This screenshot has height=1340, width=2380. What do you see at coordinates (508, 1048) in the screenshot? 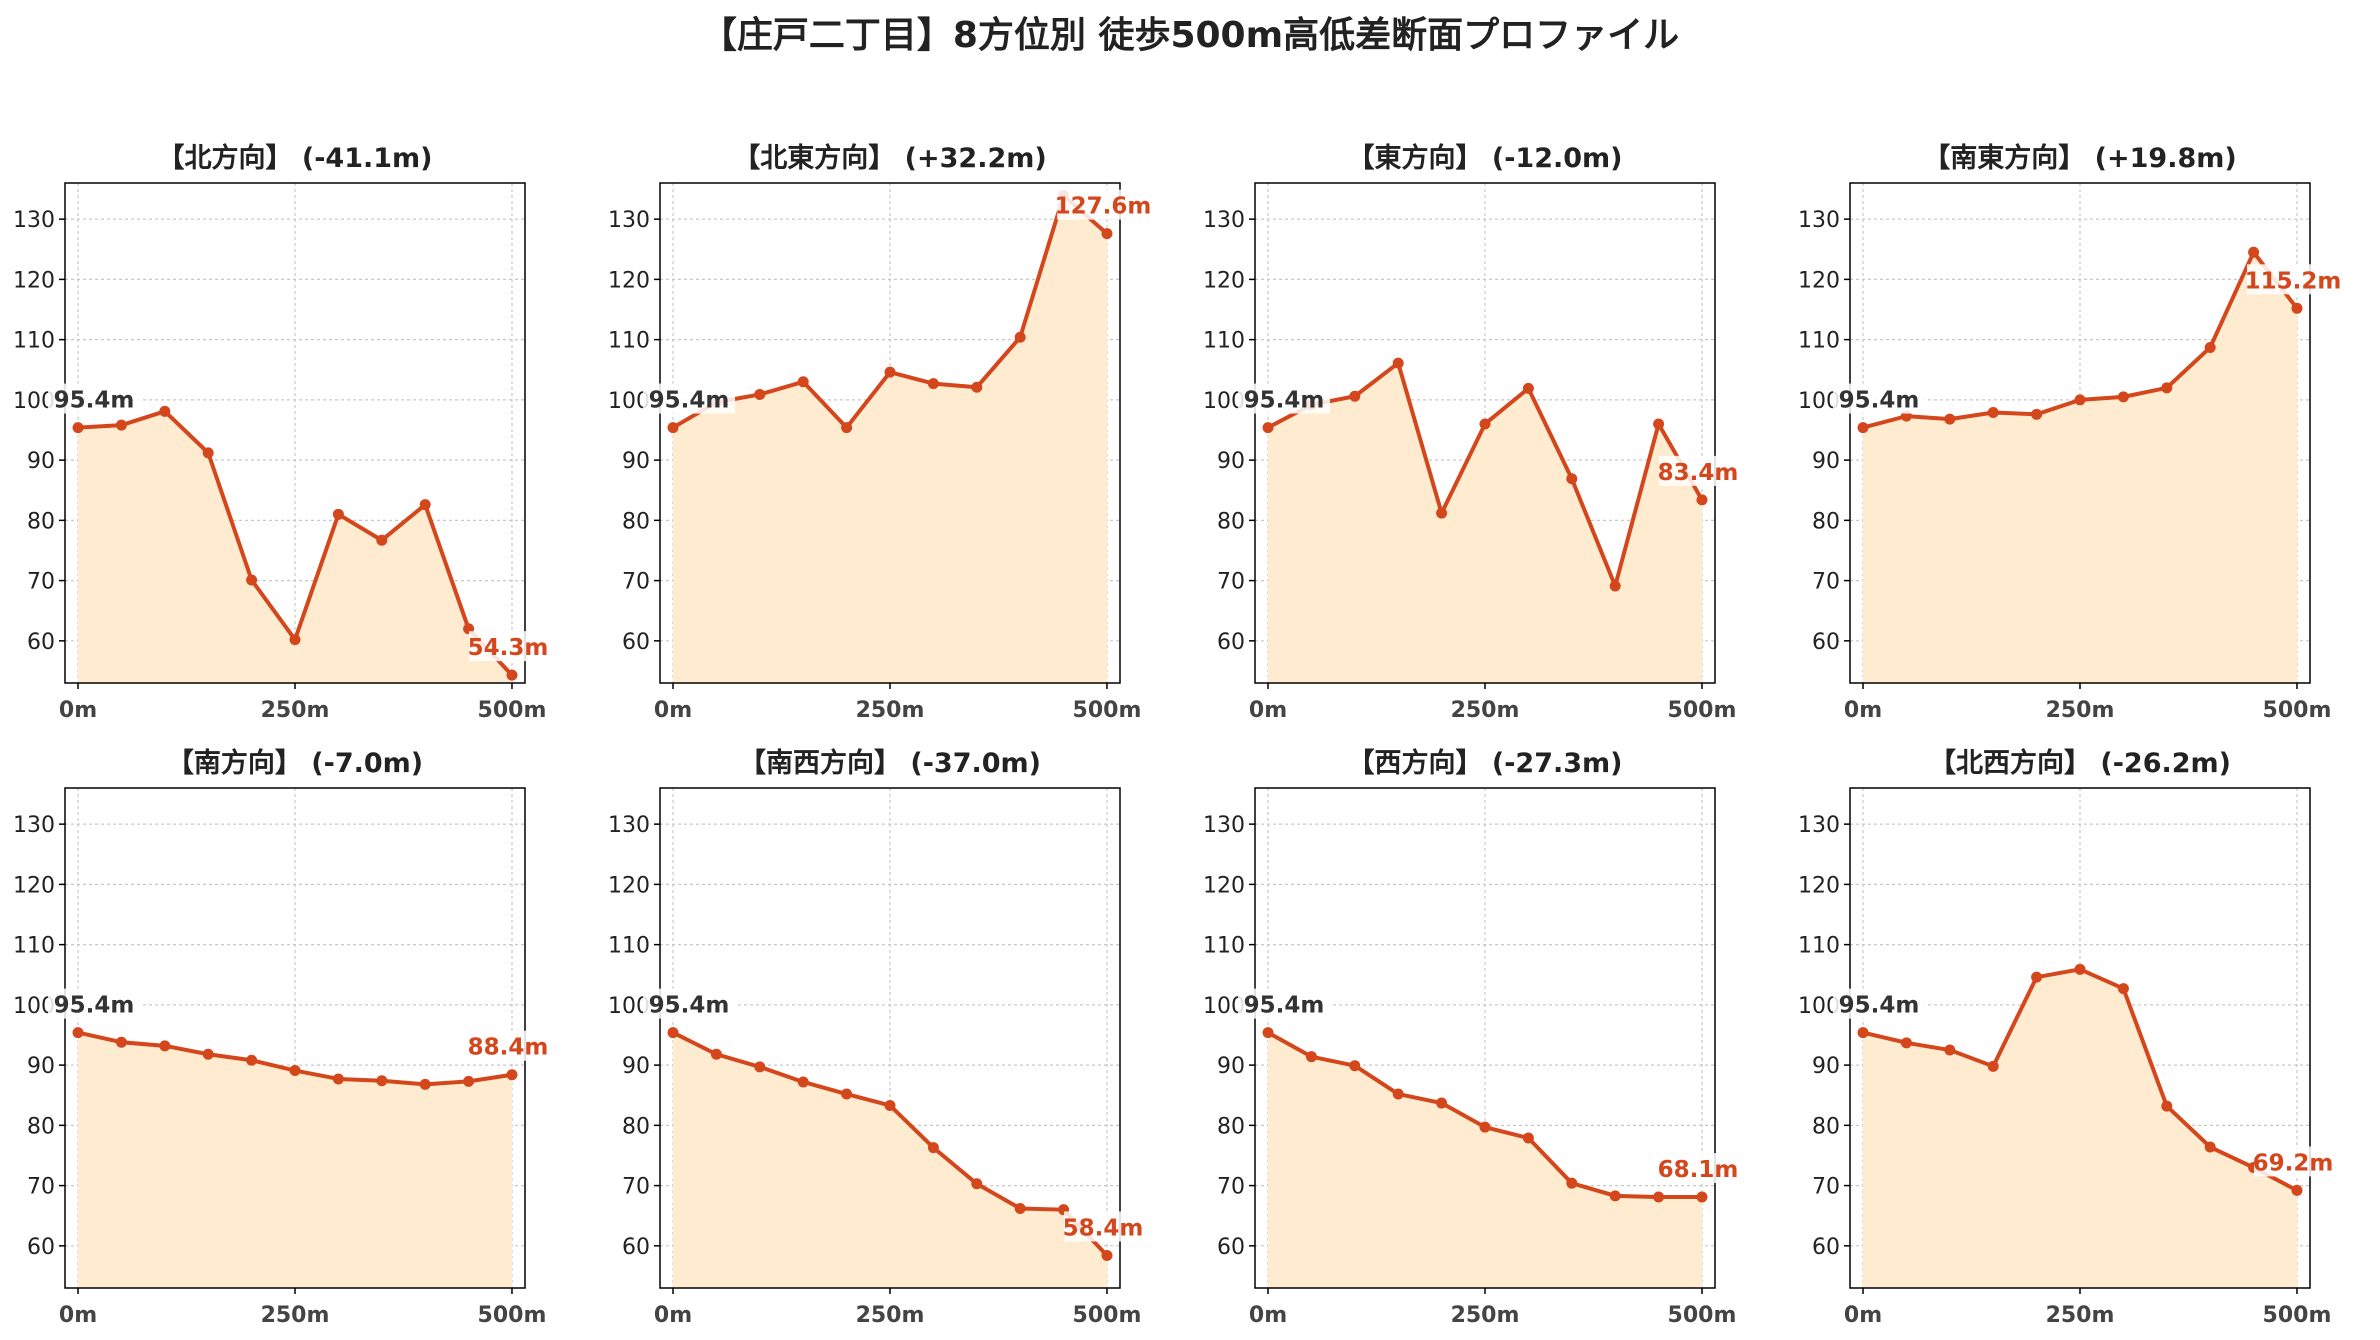
I see `end-label: 88.4m` at bounding box center [508, 1048].